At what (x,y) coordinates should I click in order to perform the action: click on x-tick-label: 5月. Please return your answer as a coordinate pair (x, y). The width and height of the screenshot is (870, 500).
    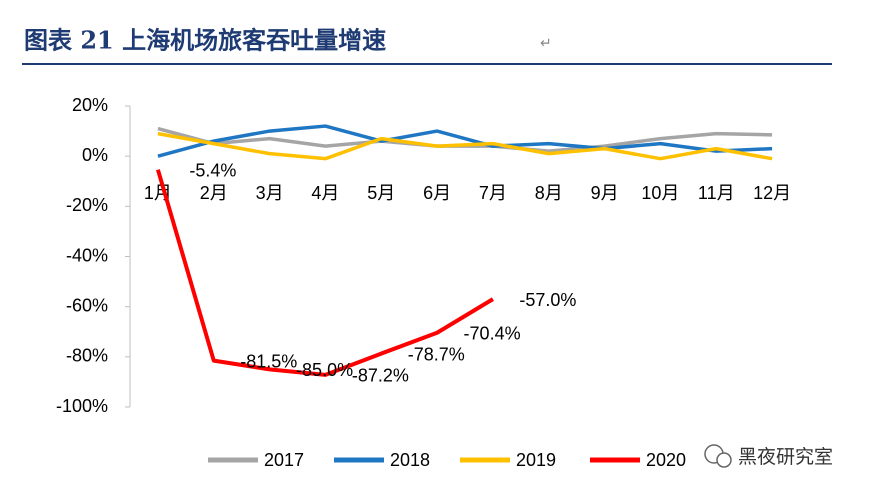
    Looking at the image, I should click on (381, 193).